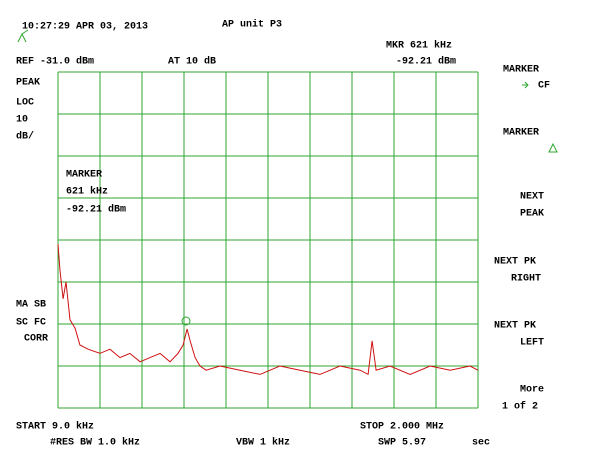 This screenshot has width=593, height=460. What do you see at coordinates (252, 25) in the screenshot?
I see `title: AP unit P3` at bounding box center [252, 25].